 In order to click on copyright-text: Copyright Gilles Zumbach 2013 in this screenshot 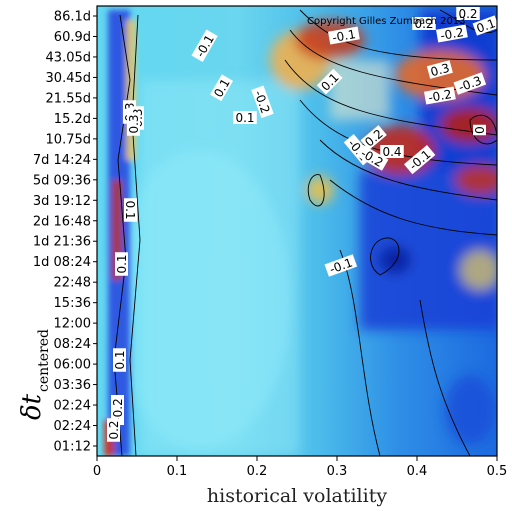, I will do `click(386, 21)`.